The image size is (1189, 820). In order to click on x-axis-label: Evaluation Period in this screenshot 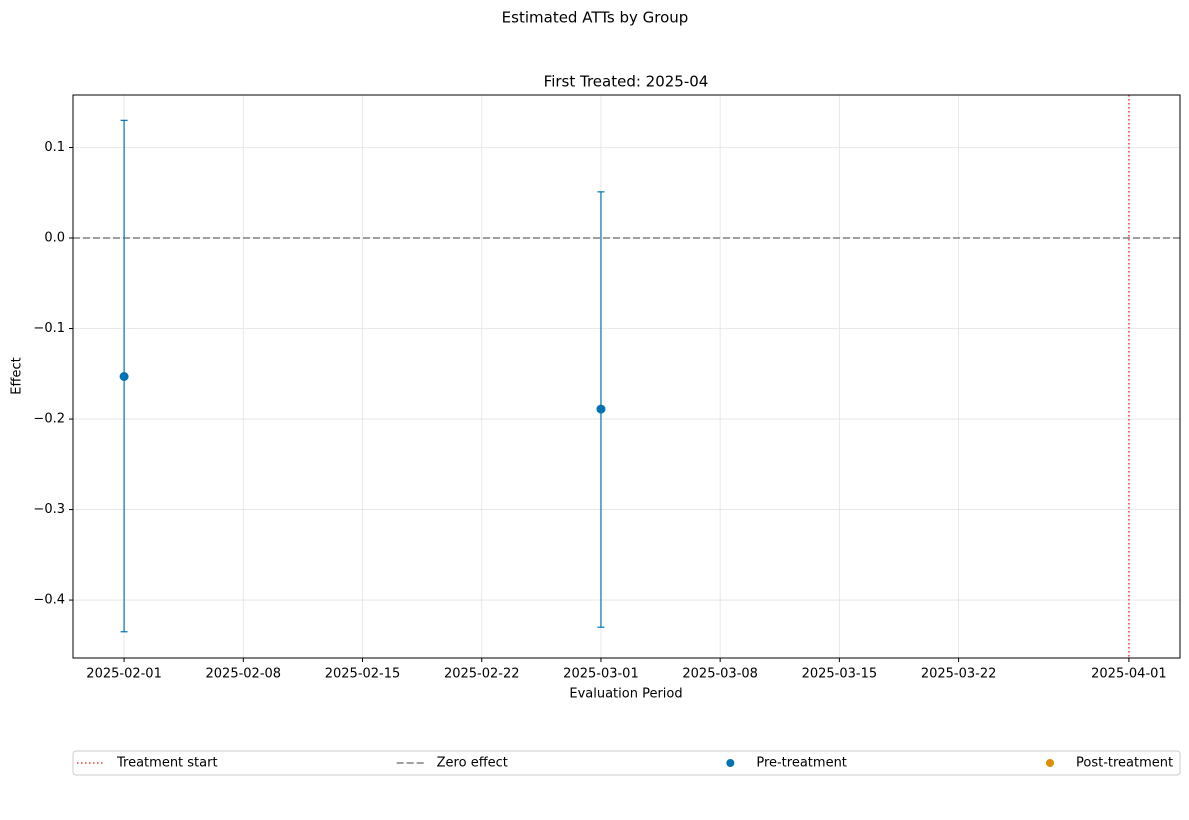, I will do `click(625, 694)`.